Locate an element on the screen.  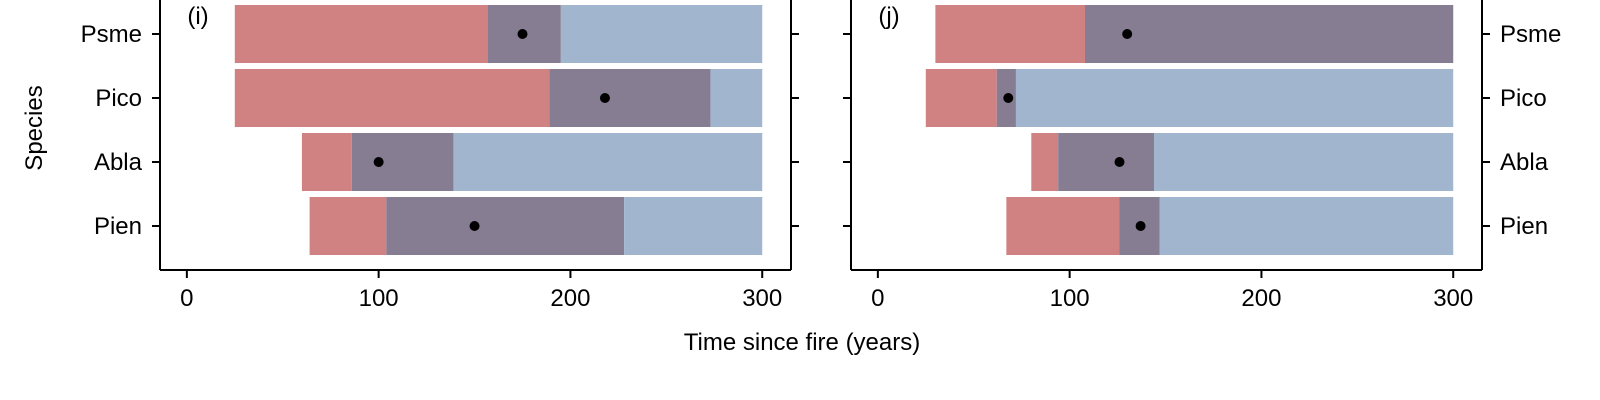
category-label-j-pico: Pico is located at coordinates (1523, 98).